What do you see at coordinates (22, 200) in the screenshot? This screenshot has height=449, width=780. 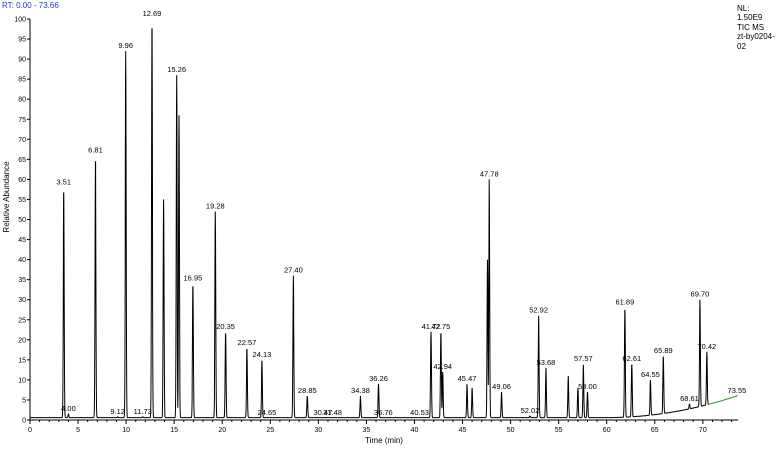 I see `y-tick-label: 55` at bounding box center [22, 200].